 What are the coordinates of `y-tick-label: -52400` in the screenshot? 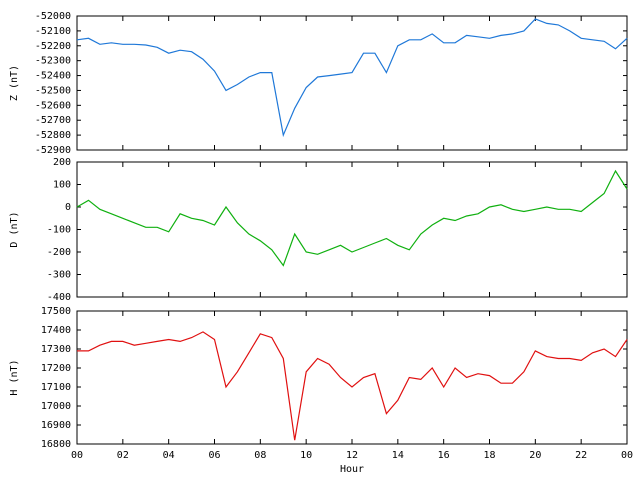 It's located at (53, 76).